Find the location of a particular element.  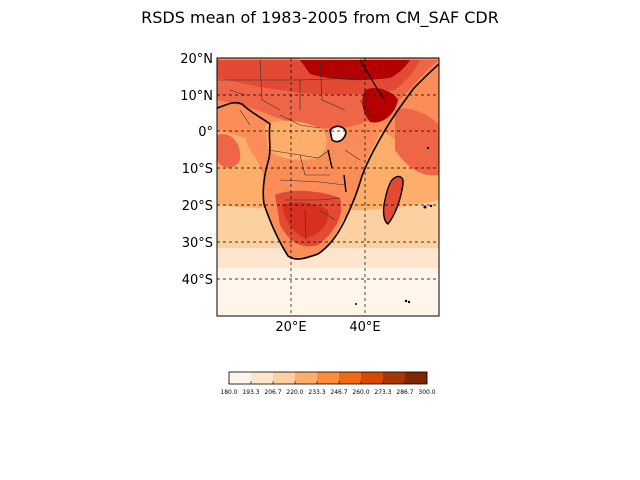

lon-gridlines is located at coordinates (328, 187).